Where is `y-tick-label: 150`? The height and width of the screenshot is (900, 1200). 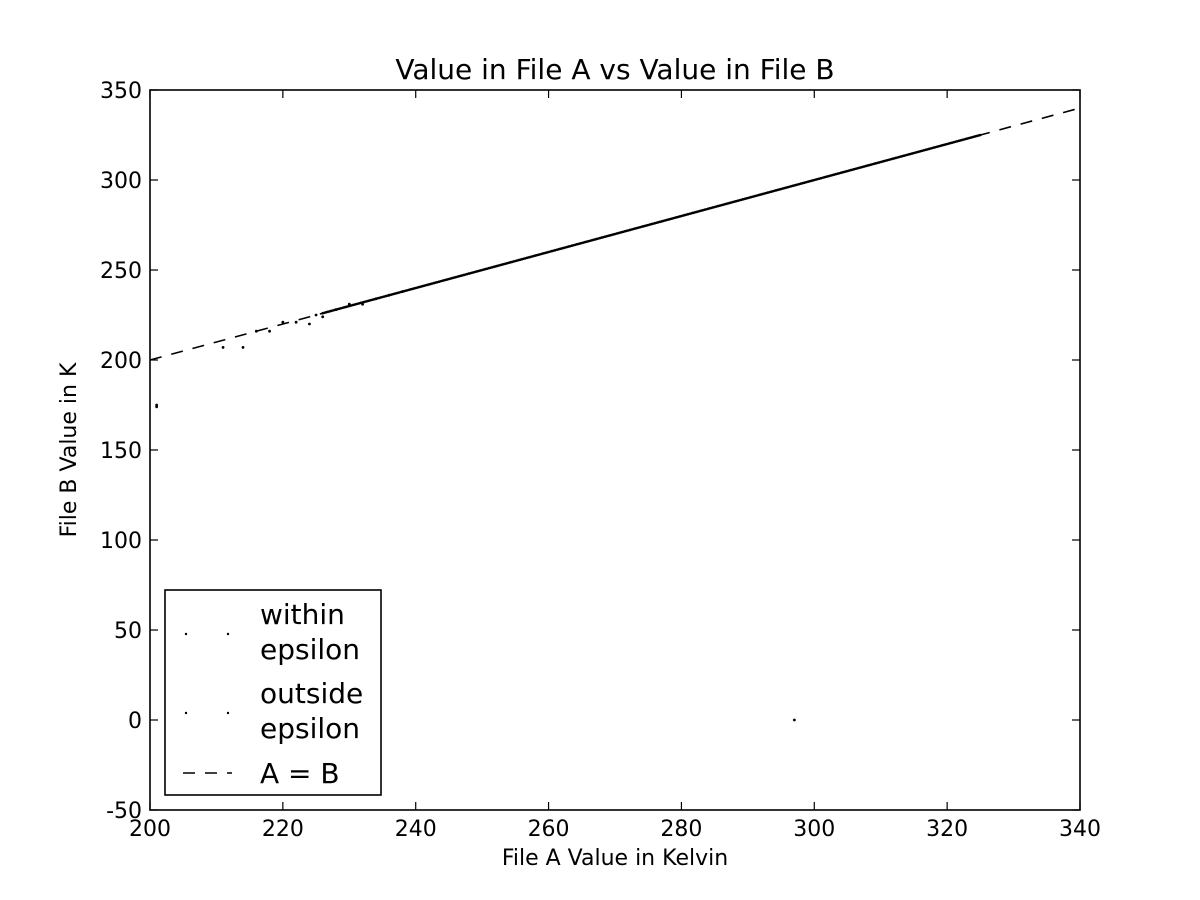
y-tick-label: 150 is located at coordinates (121, 451).